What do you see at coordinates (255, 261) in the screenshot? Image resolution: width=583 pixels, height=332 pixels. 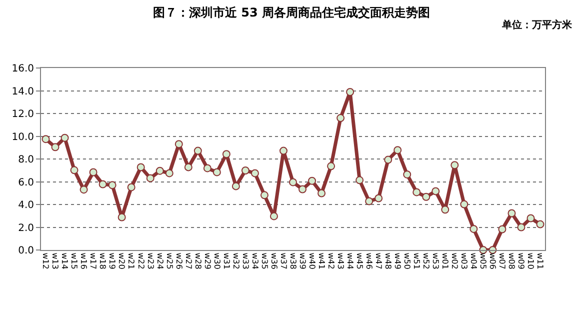 I see `x-tick-label: w34` at bounding box center [255, 261].